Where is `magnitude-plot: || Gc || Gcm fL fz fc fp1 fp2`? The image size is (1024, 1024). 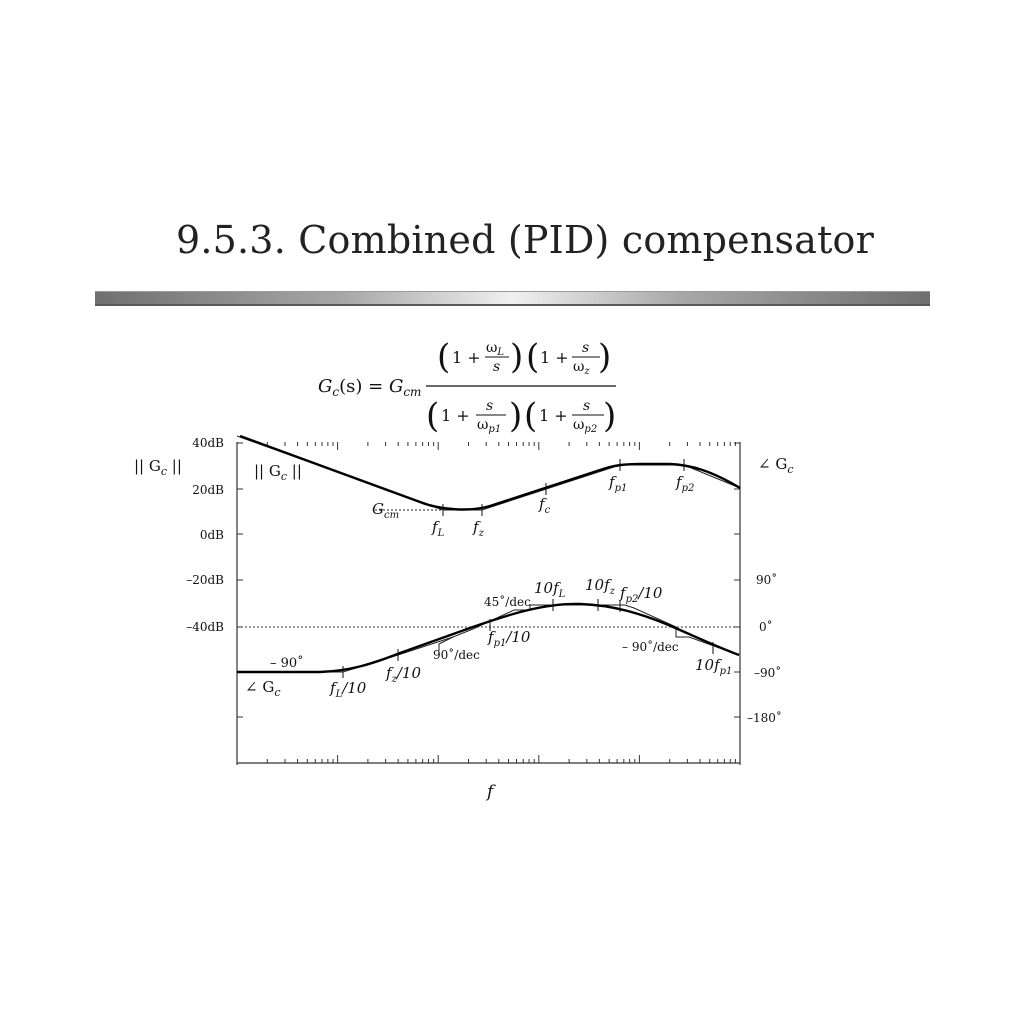 magnitude-plot: || Gc || Gcm fL fz fc fp1 fp2 is located at coordinates (488, 486).